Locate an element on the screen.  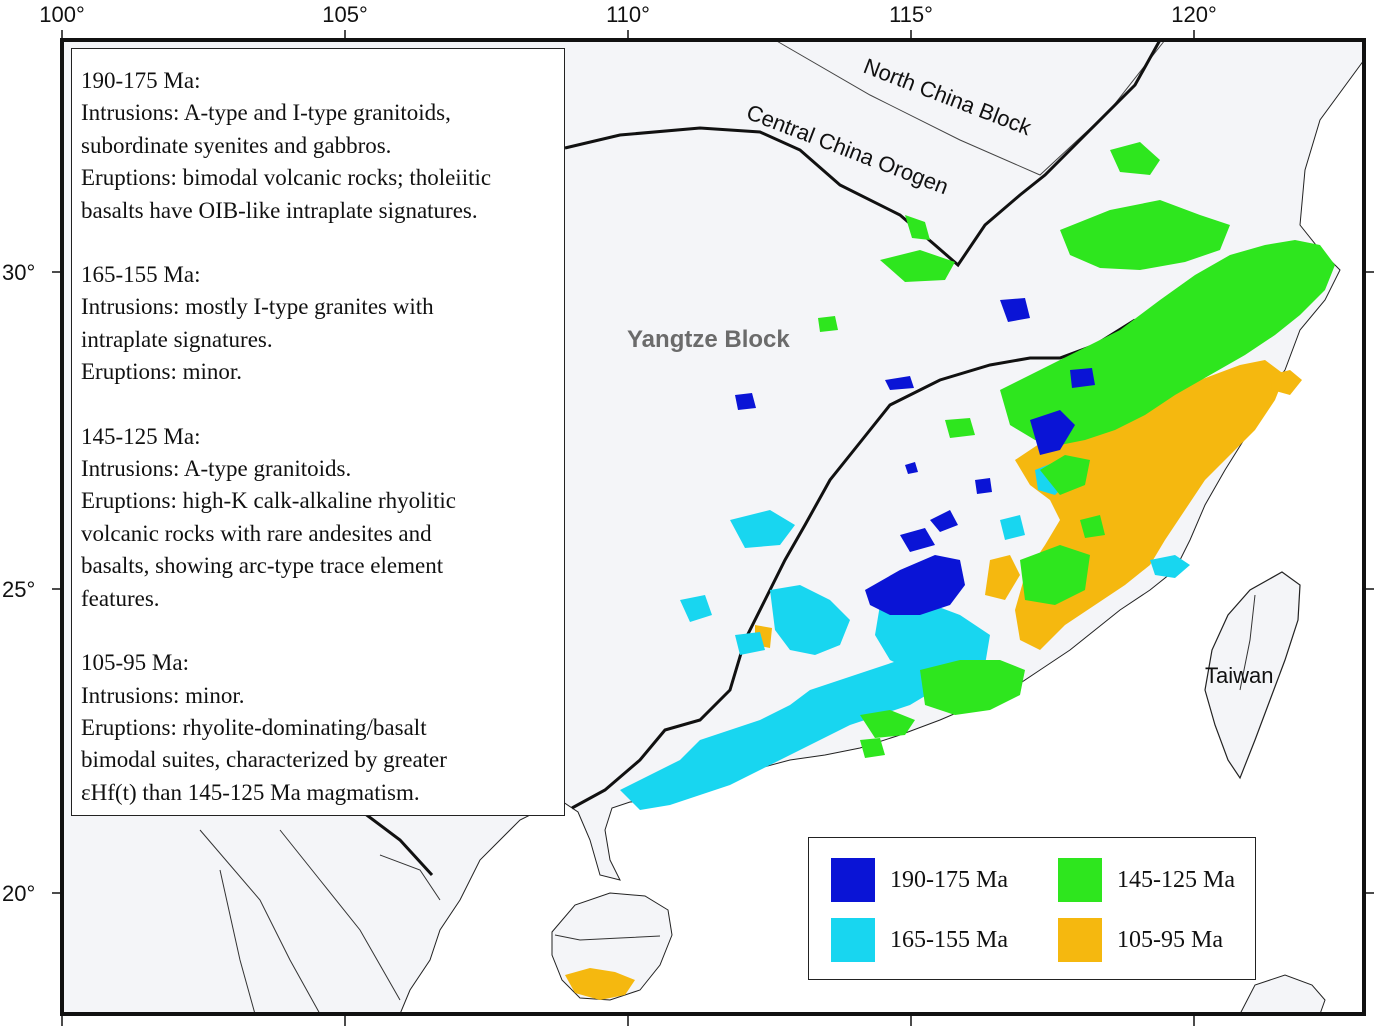
description-line: intraplate signatures. is located at coordinates (177, 339).